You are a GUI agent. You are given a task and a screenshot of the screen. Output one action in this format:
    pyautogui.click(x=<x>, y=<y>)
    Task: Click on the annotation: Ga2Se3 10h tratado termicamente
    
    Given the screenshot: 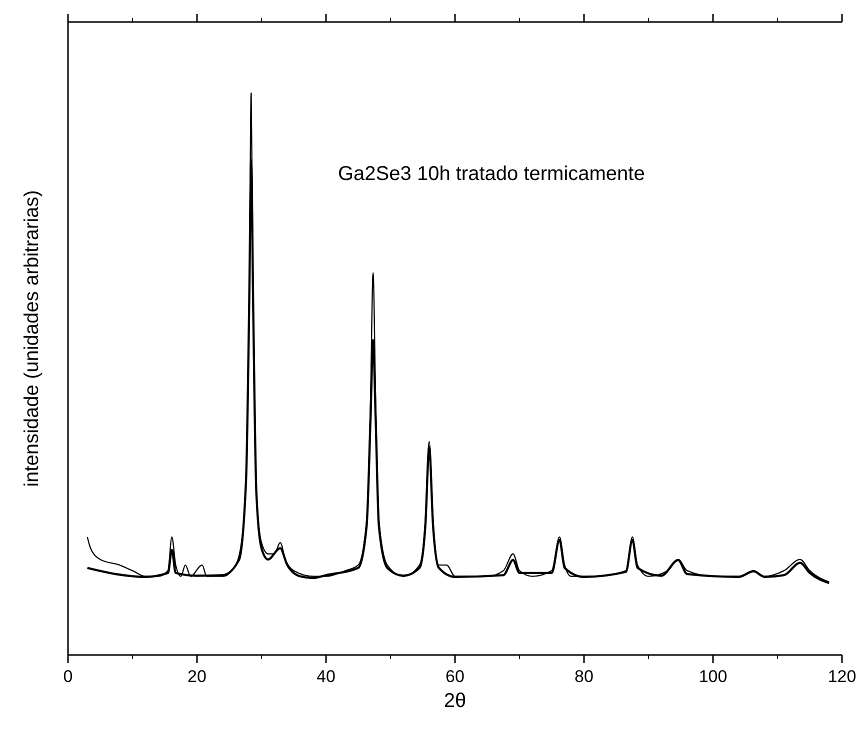 What is the action you would take?
    pyautogui.click(x=491, y=174)
    